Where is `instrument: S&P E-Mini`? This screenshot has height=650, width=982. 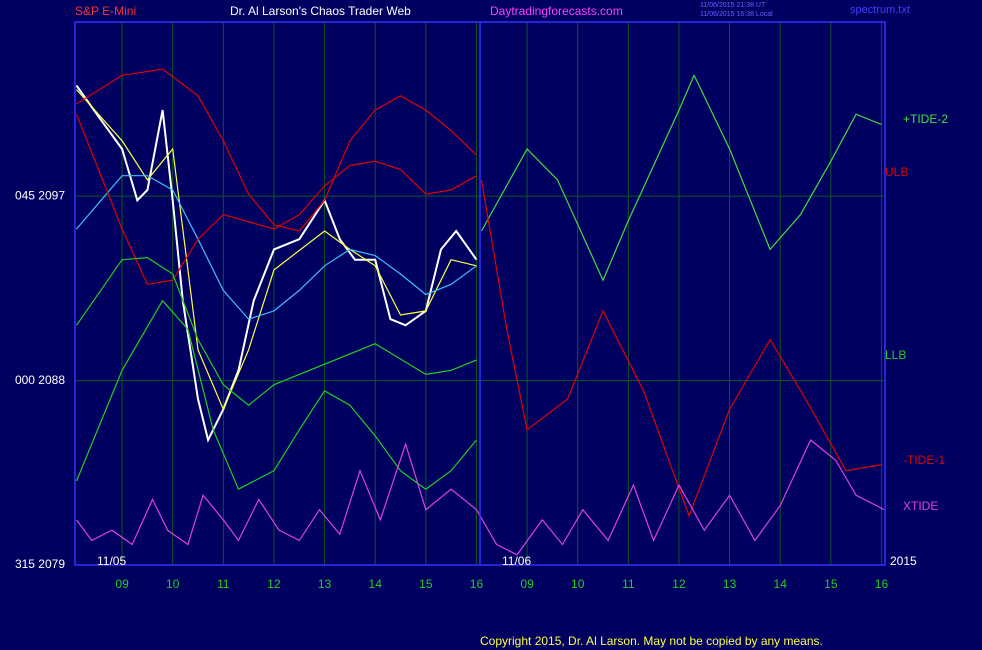 instrument: S&P E-Mini is located at coordinates (105, 11).